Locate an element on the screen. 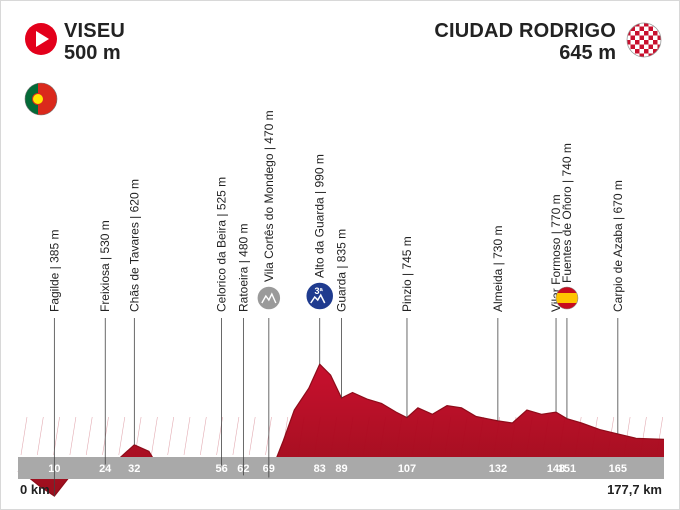 This screenshot has width=680, height=510. waypoint-label: Chãs de Tavares | 620 m is located at coordinates (134, 245).